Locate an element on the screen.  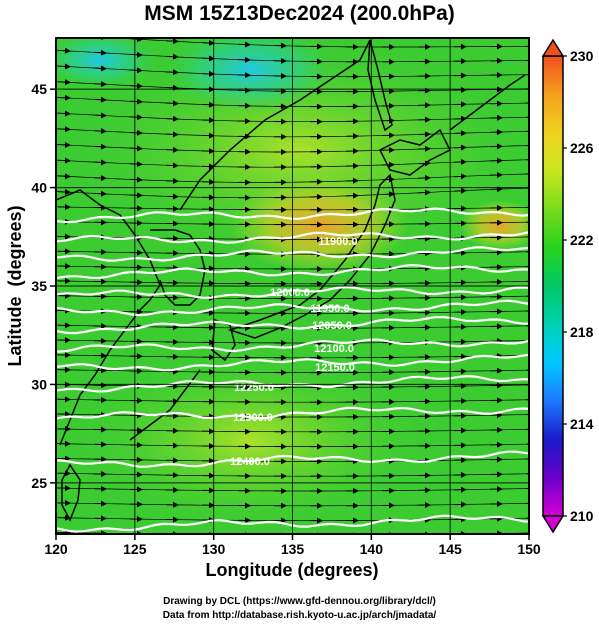
colorbar-tick-label: 226 is located at coordinates (582, 148).